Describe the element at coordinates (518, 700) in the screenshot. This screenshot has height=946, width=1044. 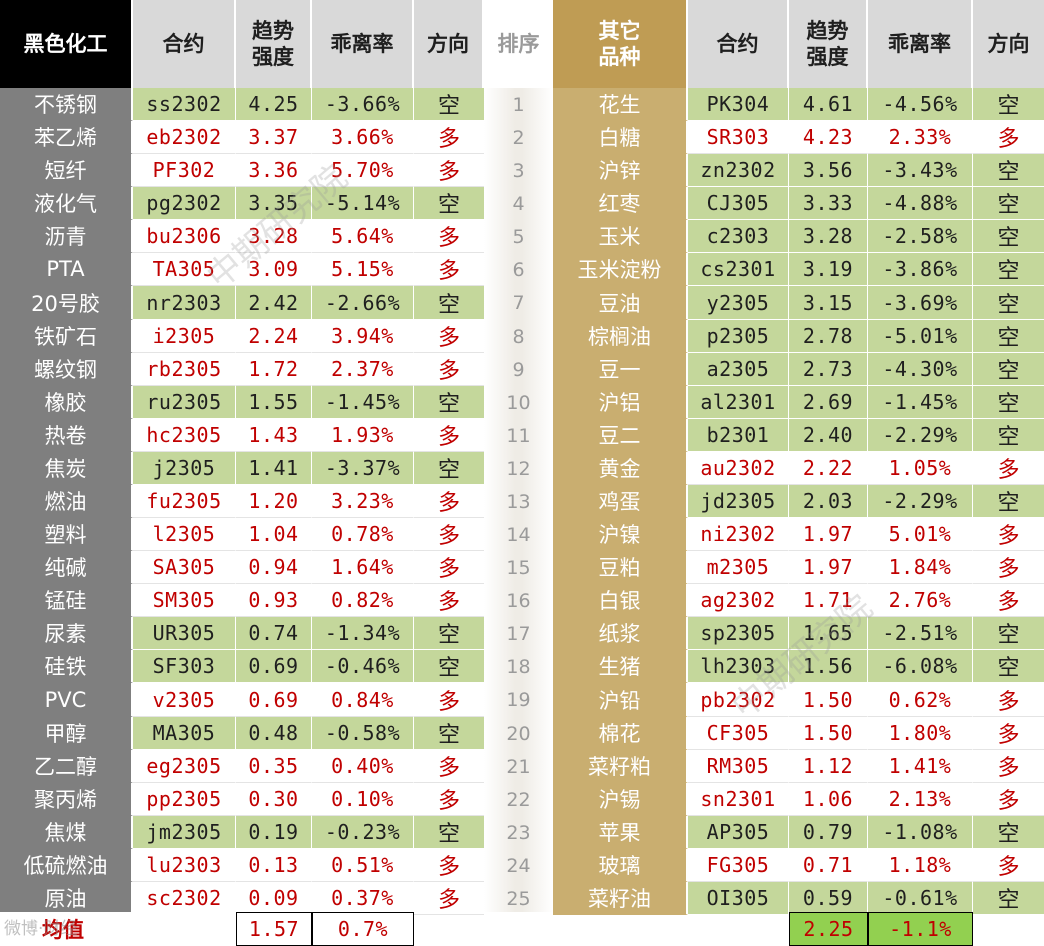
I see `rank-number: 19` at that location.